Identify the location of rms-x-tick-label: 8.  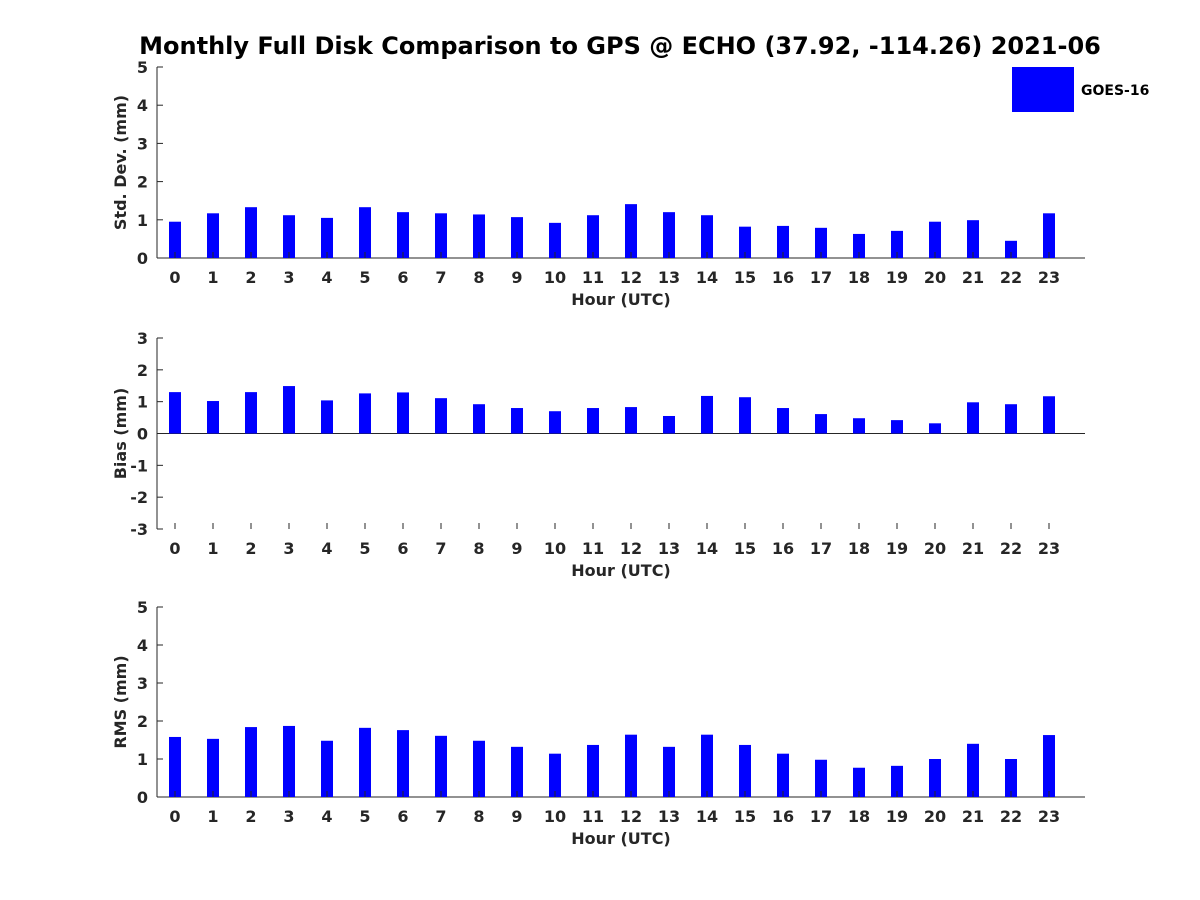
(478, 816).